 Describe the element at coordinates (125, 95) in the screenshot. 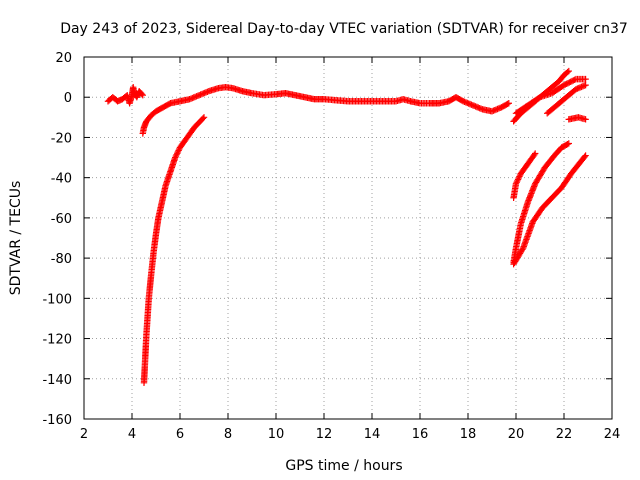

I see `series-early-arc` at that location.